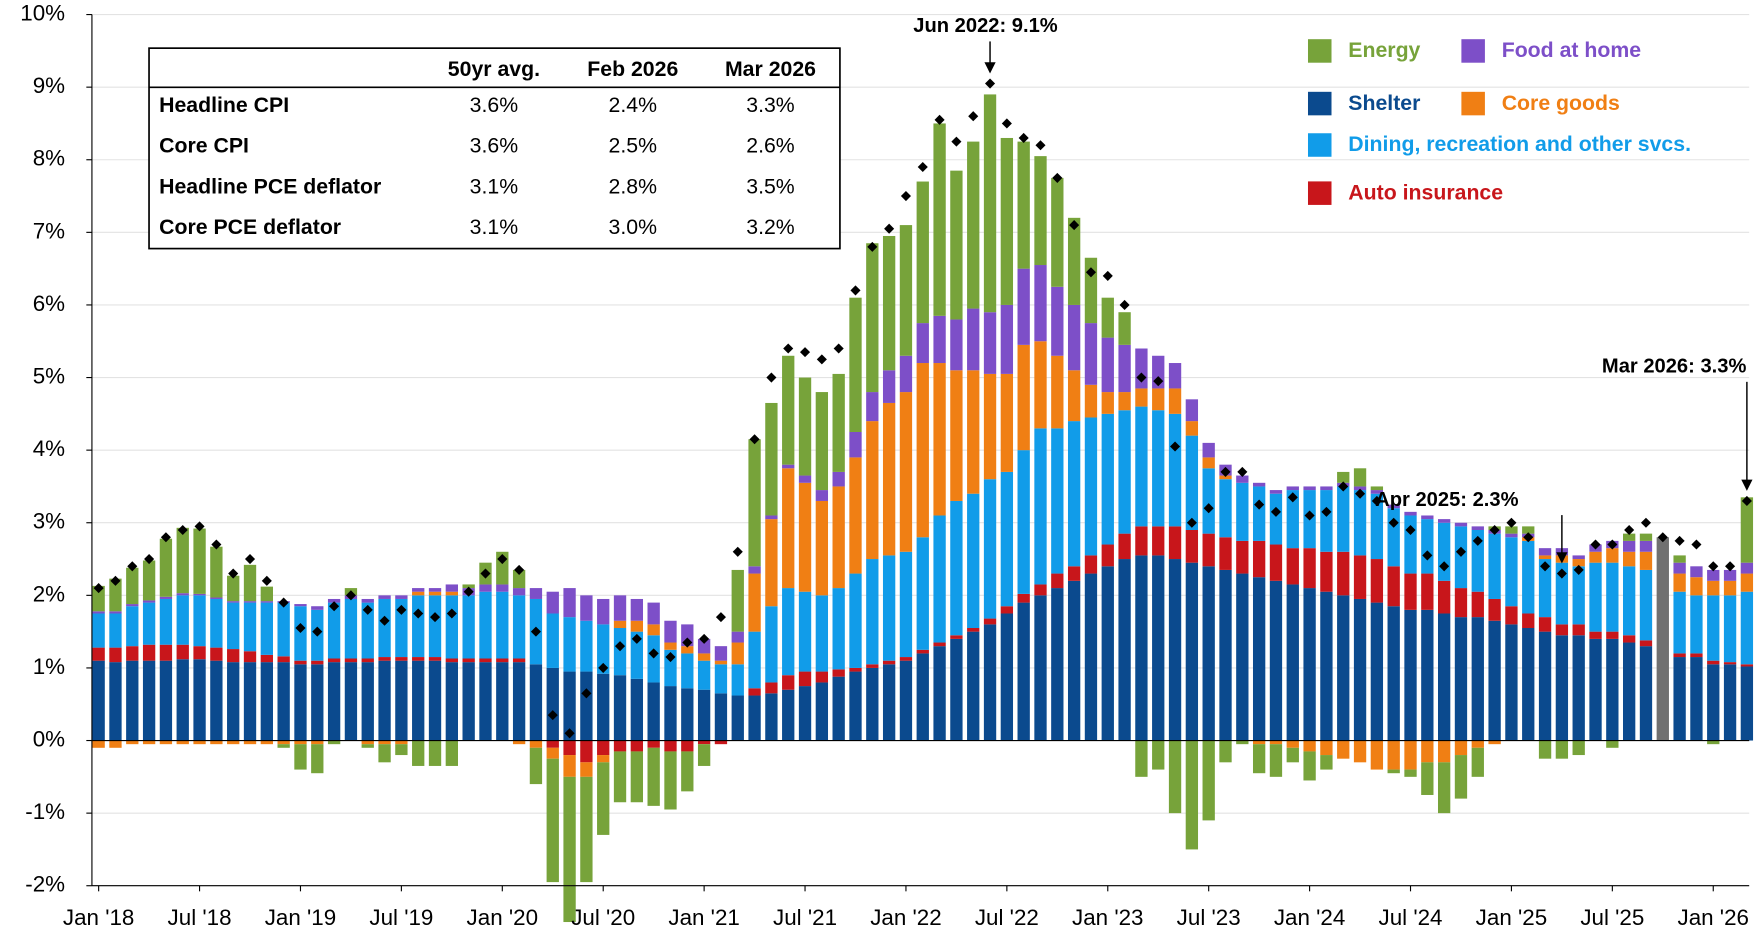 The height and width of the screenshot is (935, 1756). Describe the element at coordinates (633, 227) in the screenshot. I see `table-cell: 3.0%` at that location.